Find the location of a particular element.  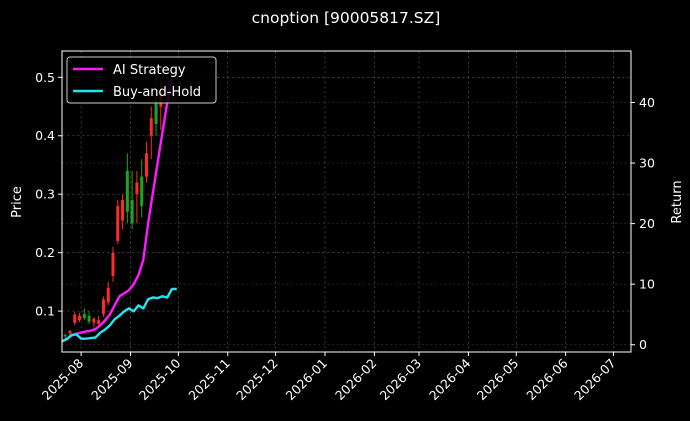

series-lines is located at coordinates (119, 205).